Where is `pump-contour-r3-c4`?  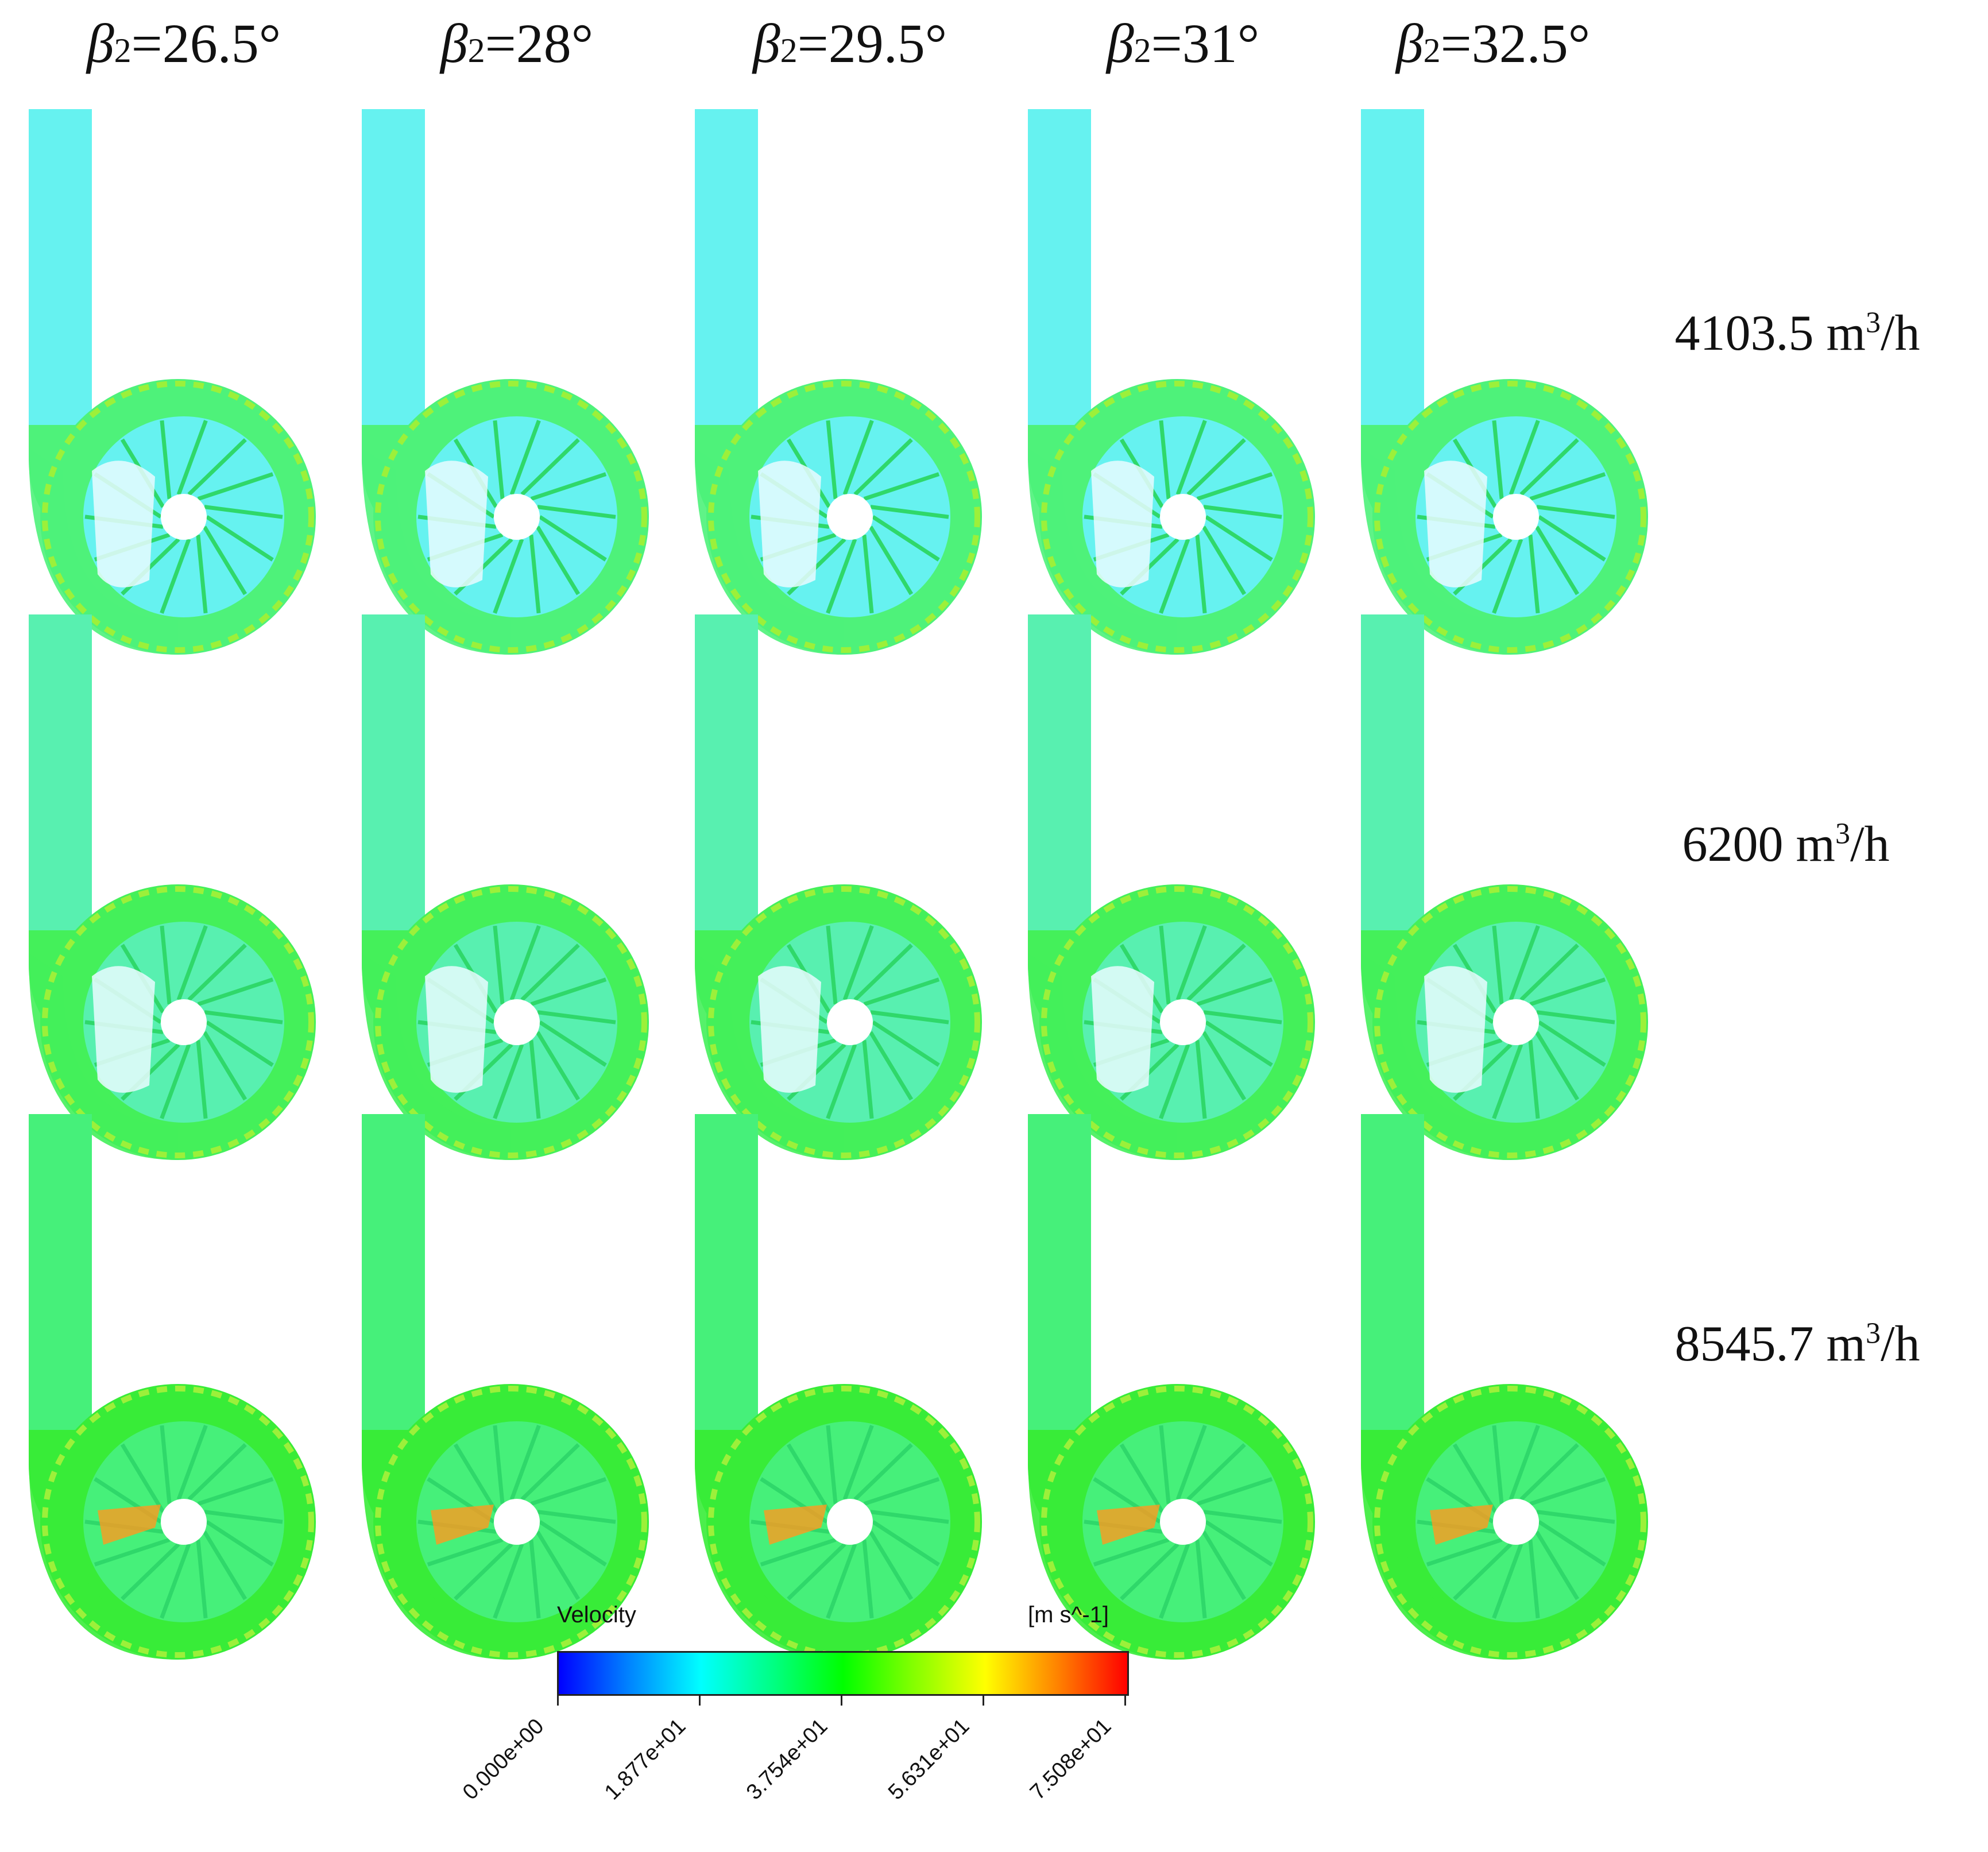
pump-contour-r3-c4 is located at coordinates (1171, 1387).